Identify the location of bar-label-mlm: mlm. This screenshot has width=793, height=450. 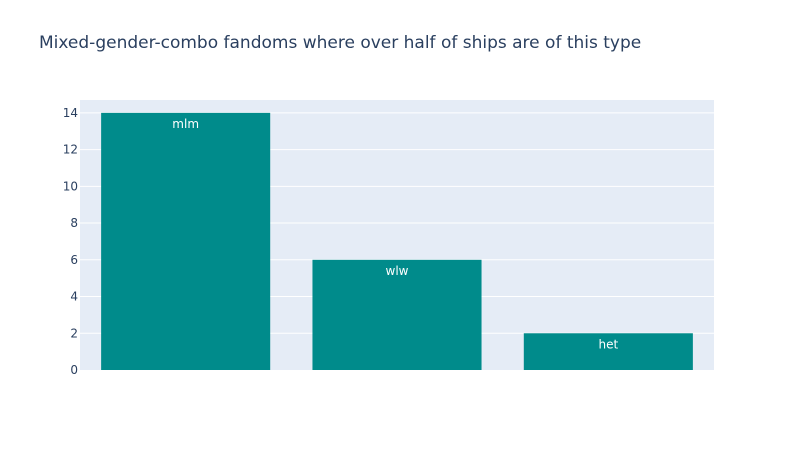
(185, 124).